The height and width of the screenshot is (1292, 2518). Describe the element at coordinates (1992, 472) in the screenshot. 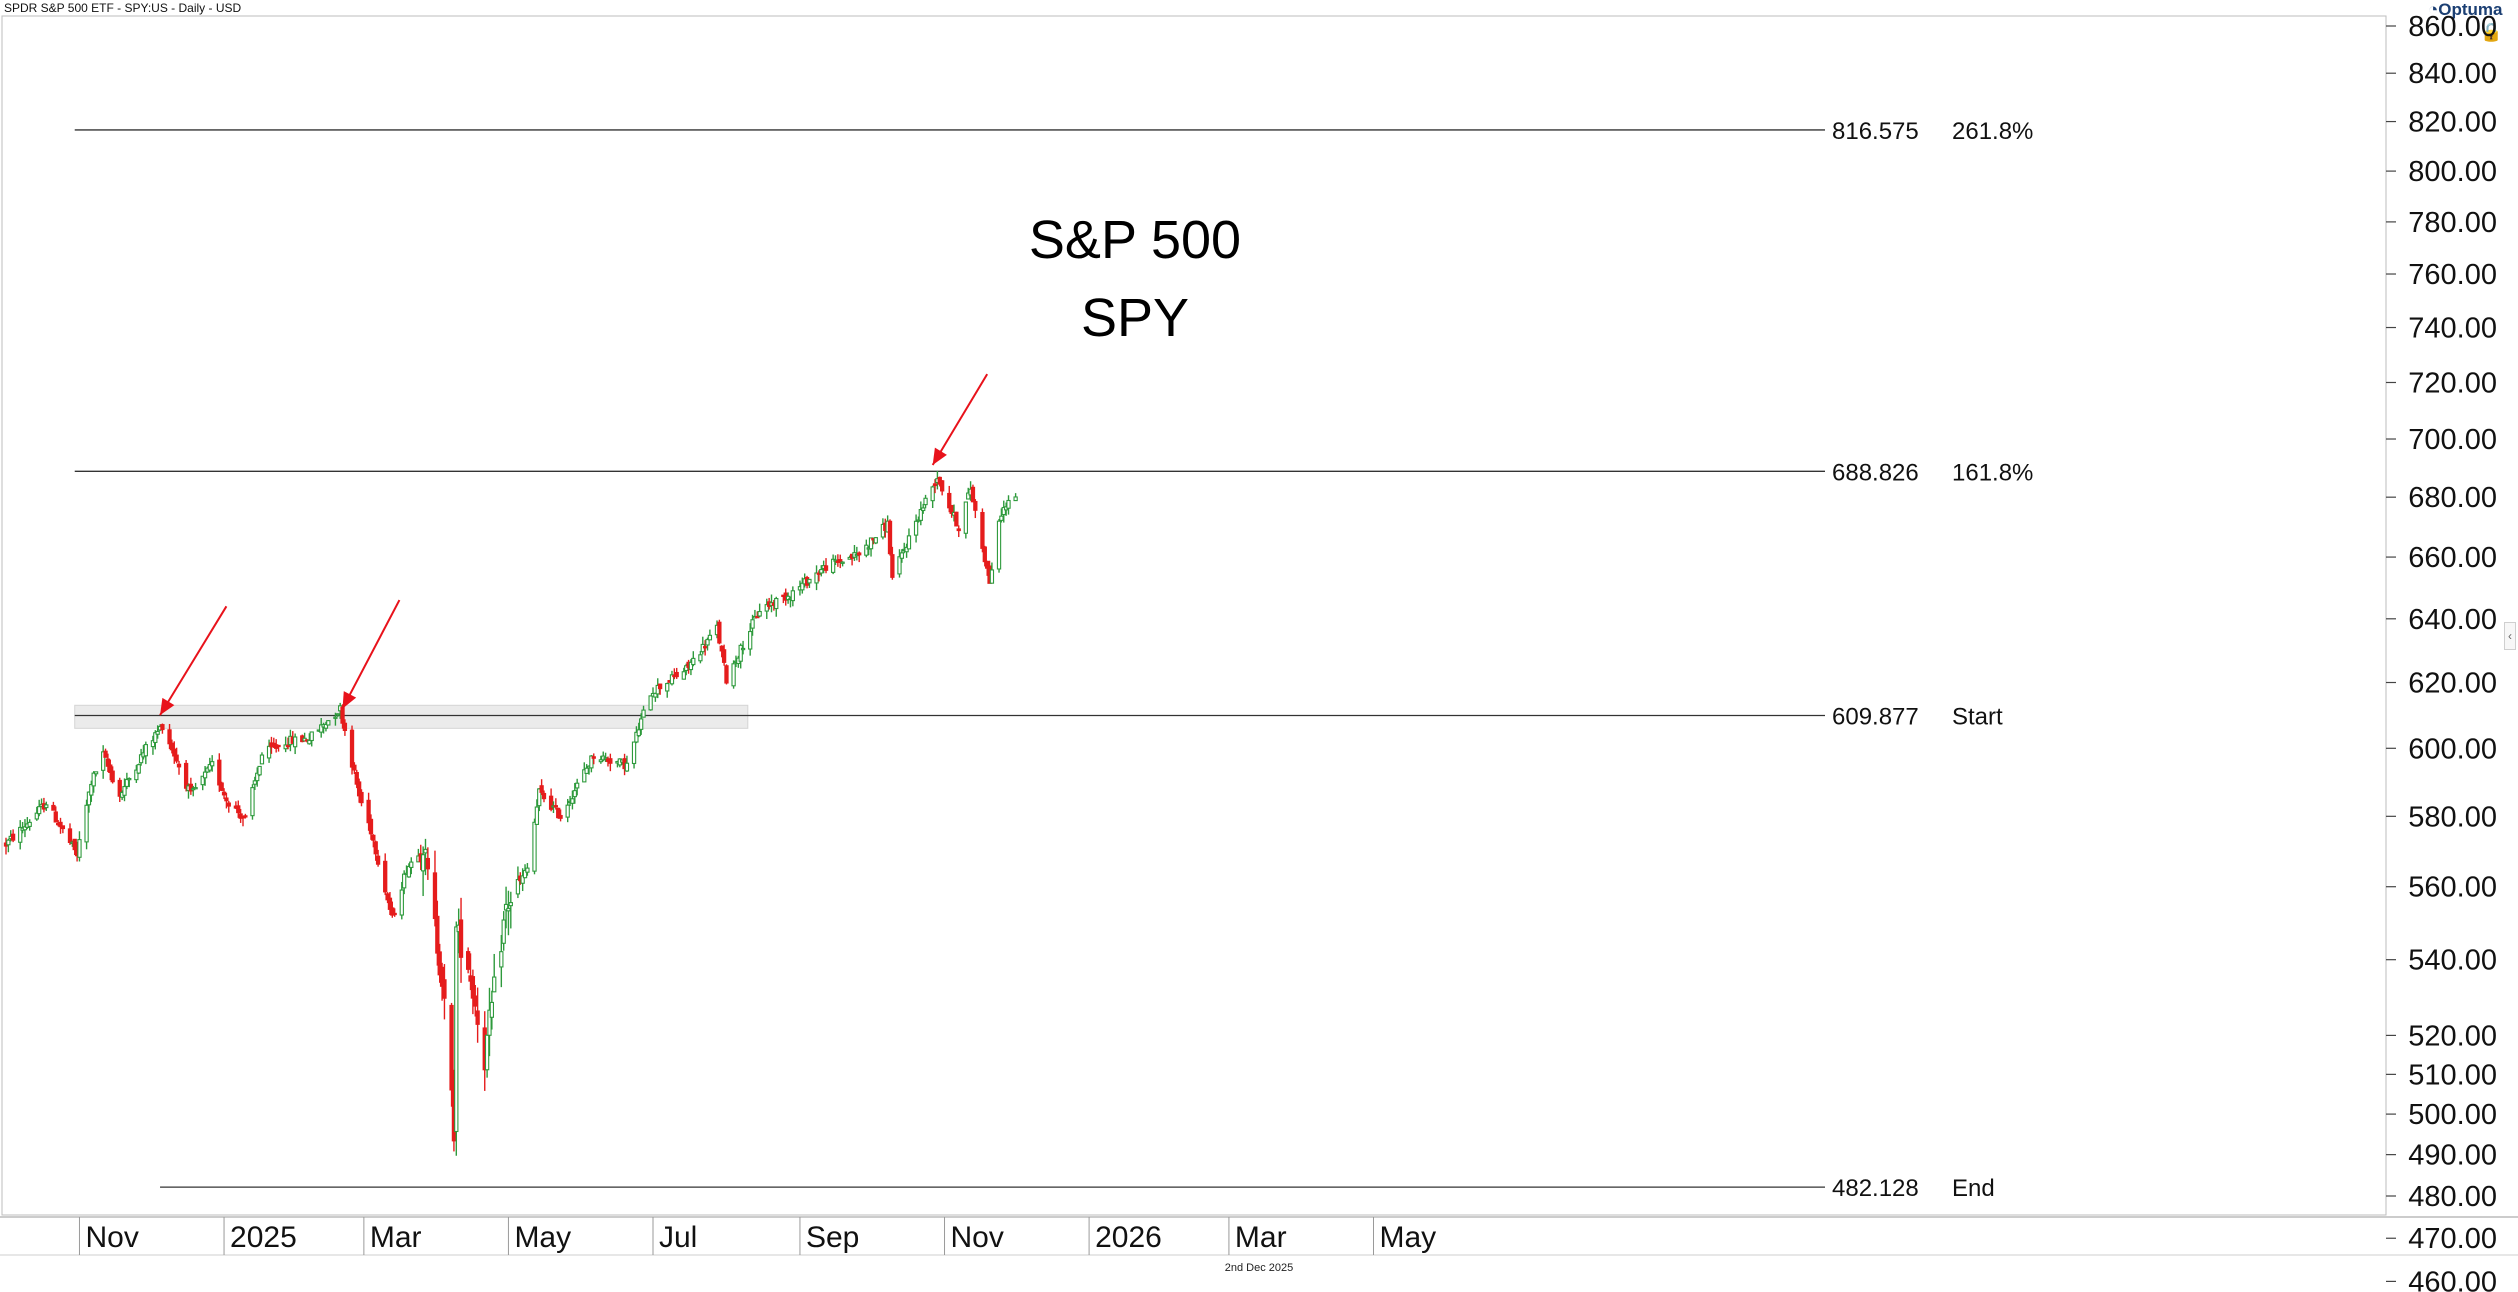

I see `level-name-label: 161.8%` at that location.